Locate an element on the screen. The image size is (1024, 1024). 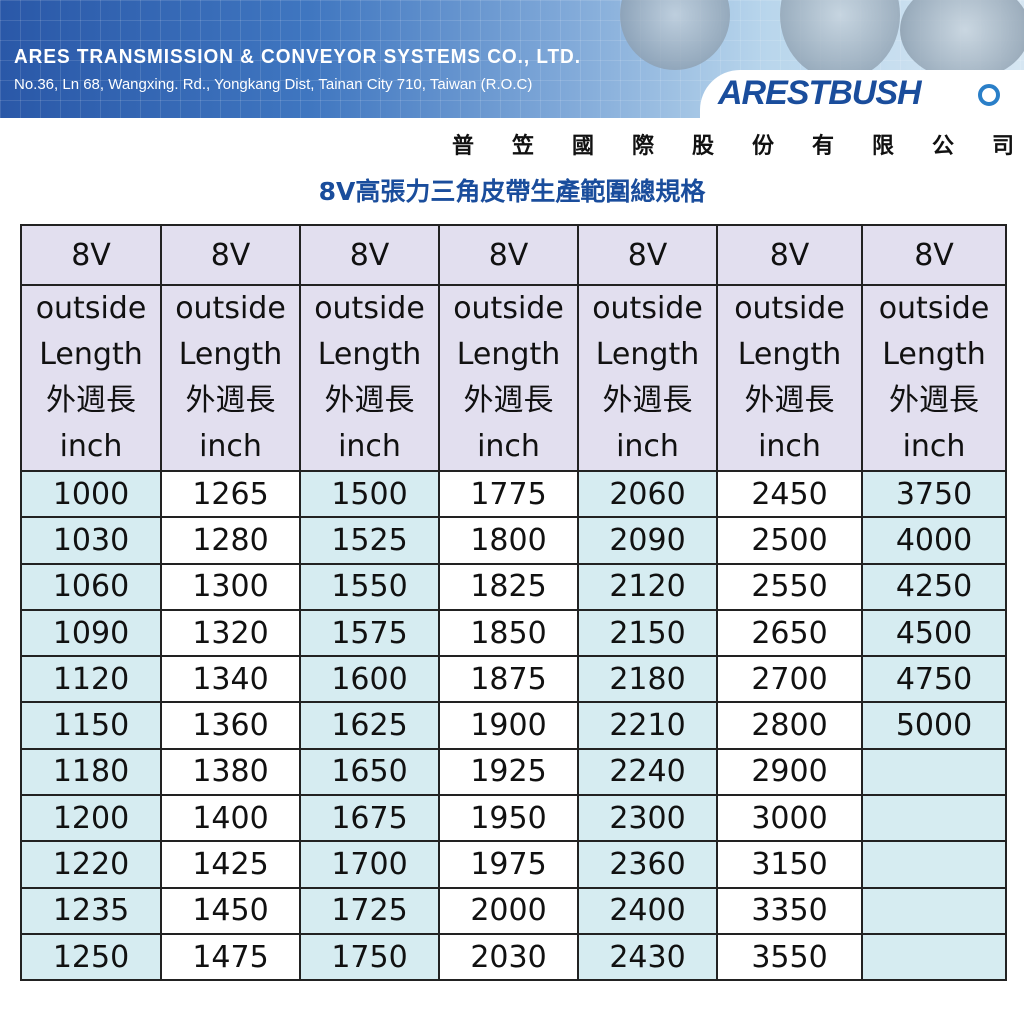
table-row: 1235 1450 1725 2000 2400 3350 is located at coordinates (513, 910).